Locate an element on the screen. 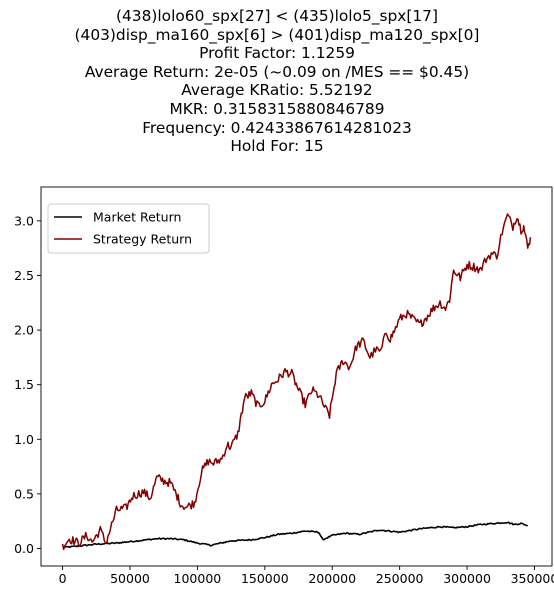 This screenshot has width=554, height=602. y-axis: 0.0 0.5 1.0 1.5 2.0 2.5 3.0 is located at coordinates (27, 384).